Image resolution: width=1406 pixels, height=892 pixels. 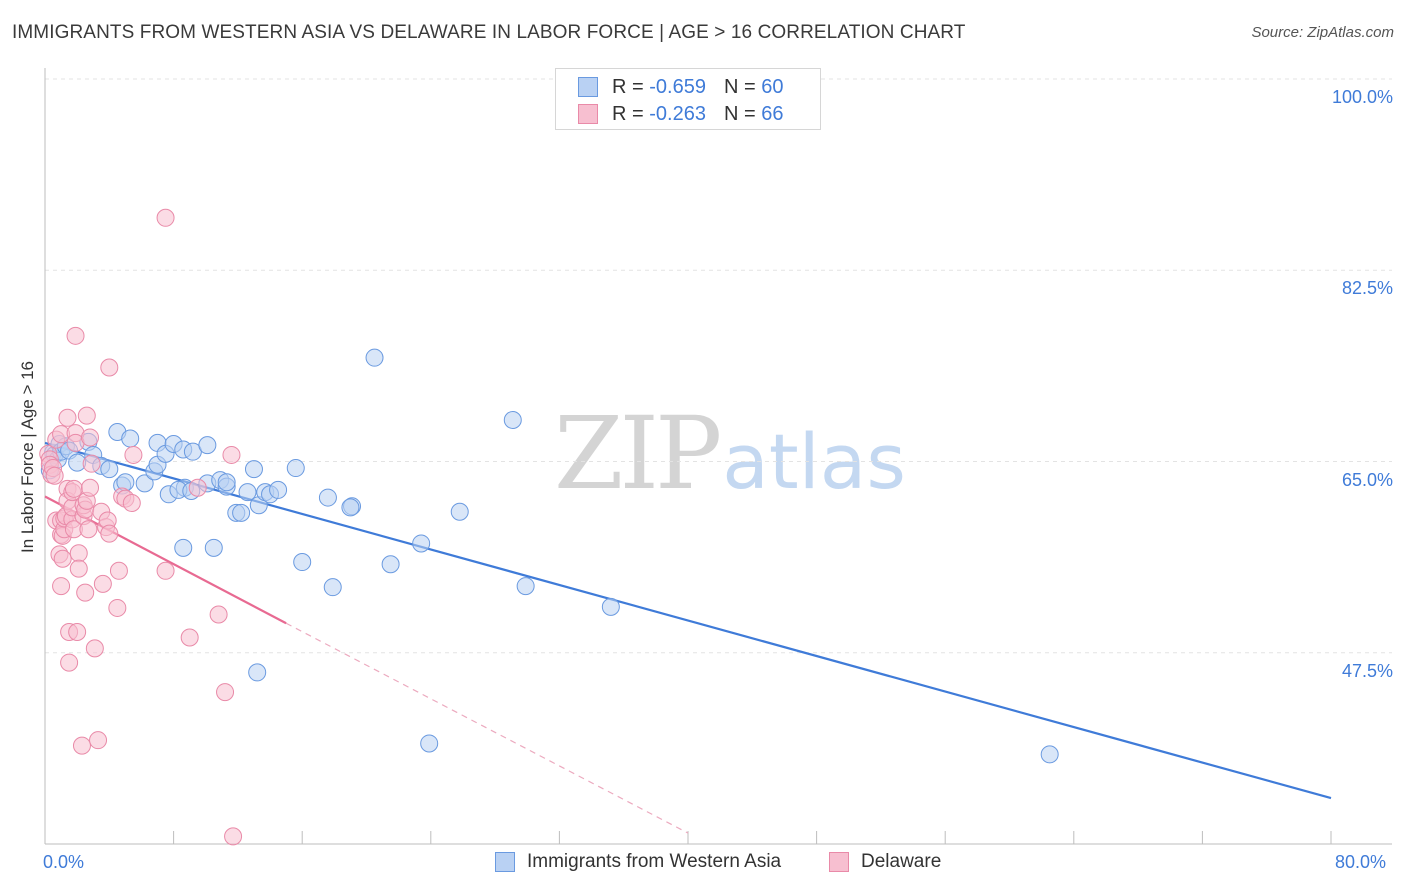 What do you see at coordinates (487, 728) in the screenshot?
I see `trend-line-extension` at bounding box center [487, 728].